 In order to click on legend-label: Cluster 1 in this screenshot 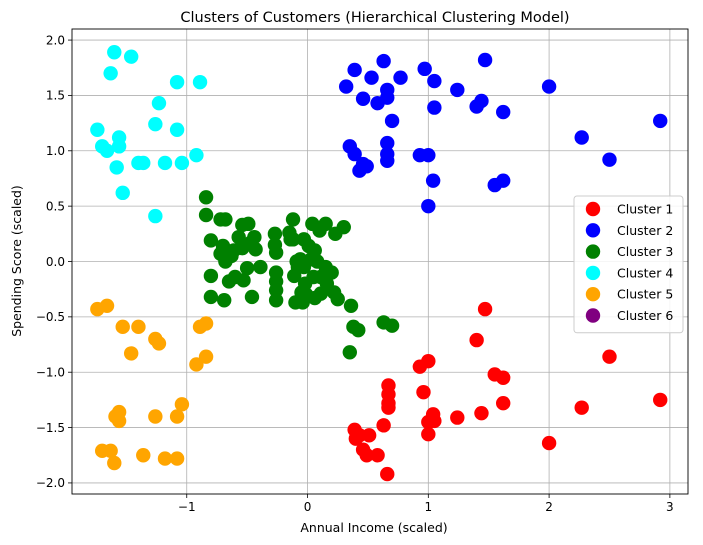, I will do `click(645, 209)`.